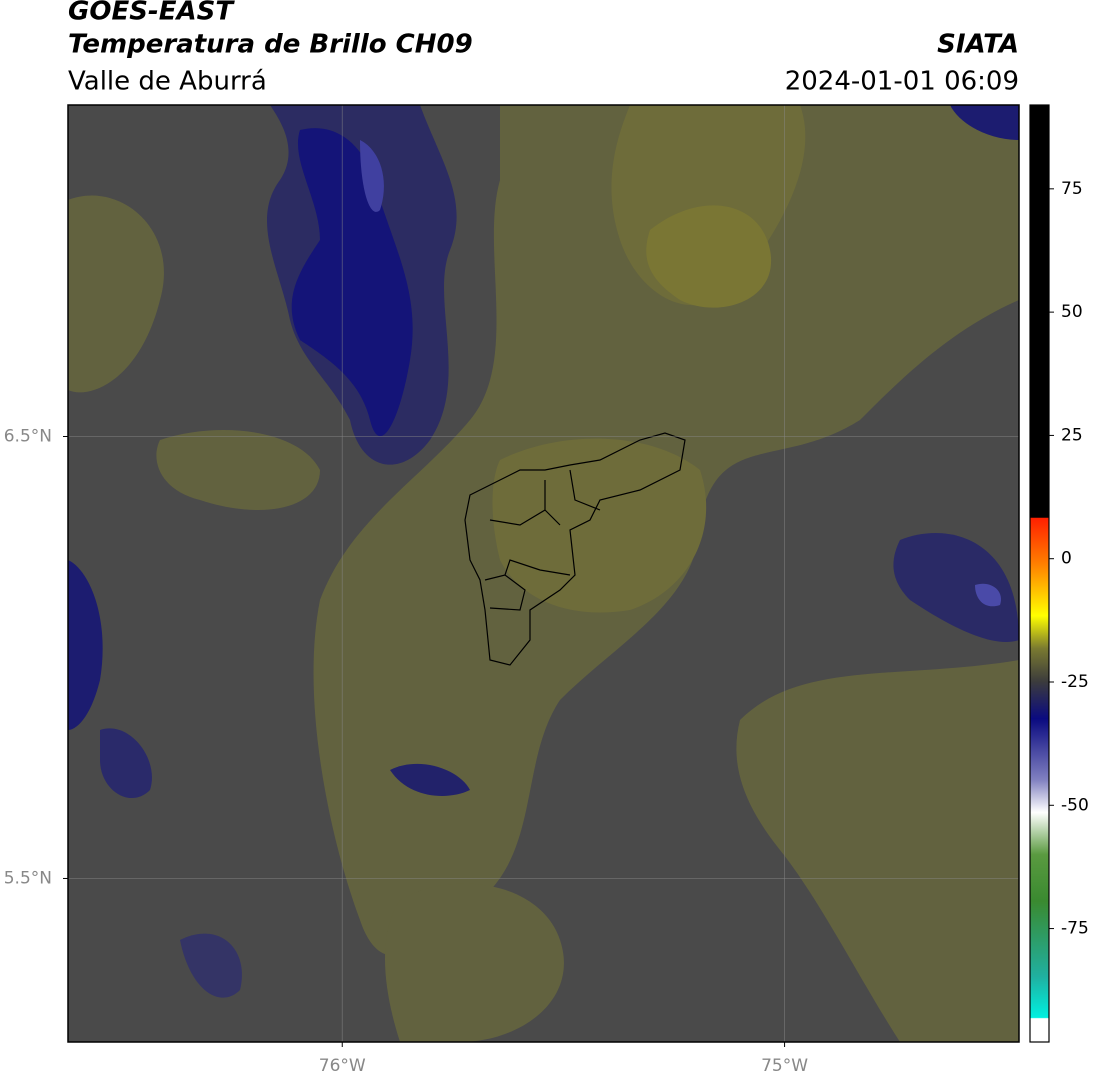 The width and height of the screenshot is (1094, 1078). Describe the element at coordinates (1066, 559) in the screenshot. I see `colorbar-tick-label: 0` at that location.